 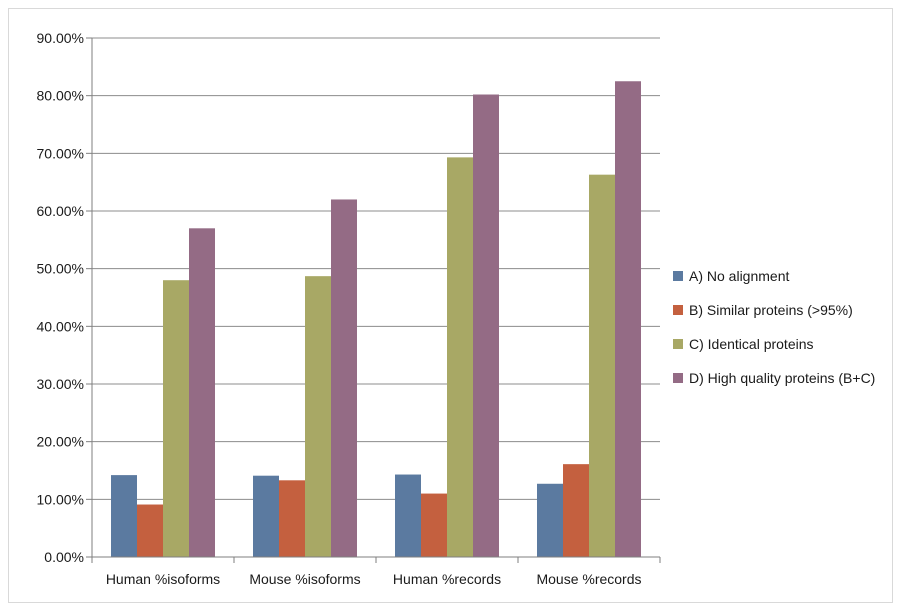 I want to click on legend-label: D) High quality proteins (B+C), so click(x=782, y=378).